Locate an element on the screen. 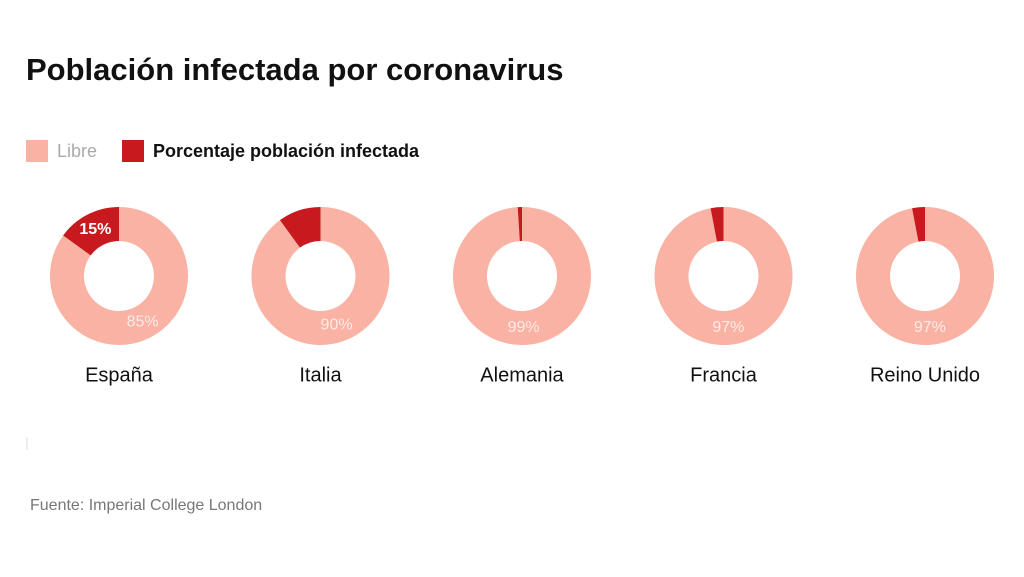 Image resolution: width=1024 pixels, height=577 pixels. value-label: 90% is located at coordinates (337, 325).